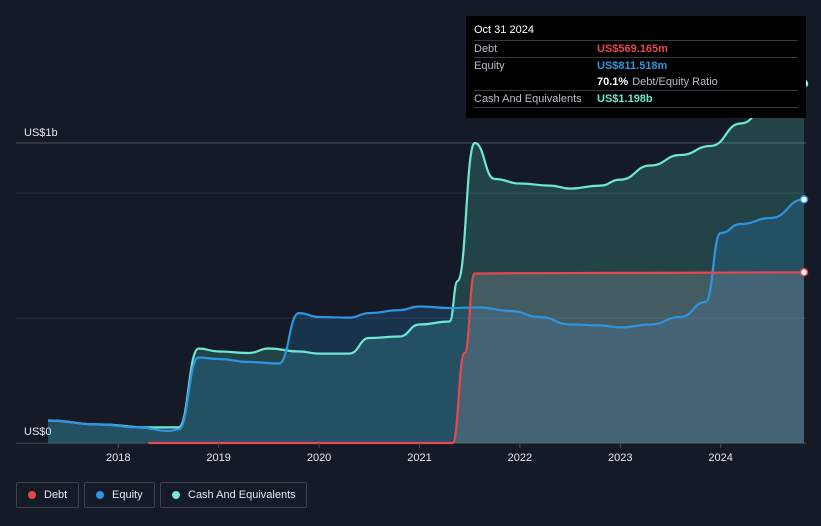 The width and height of the screenshot is (821, 526). I want to click on tooltip-ratio-label: Debt/Equity Ratio, so click(675, 82).